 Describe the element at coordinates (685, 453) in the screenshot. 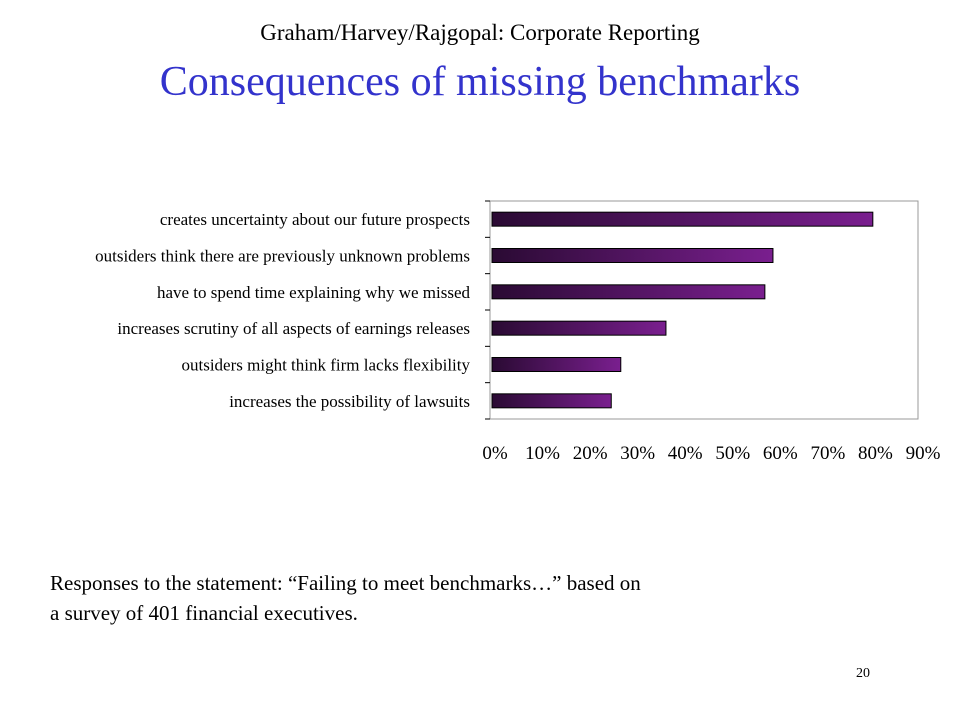

I see `x-tick-label: 40%` at that location.